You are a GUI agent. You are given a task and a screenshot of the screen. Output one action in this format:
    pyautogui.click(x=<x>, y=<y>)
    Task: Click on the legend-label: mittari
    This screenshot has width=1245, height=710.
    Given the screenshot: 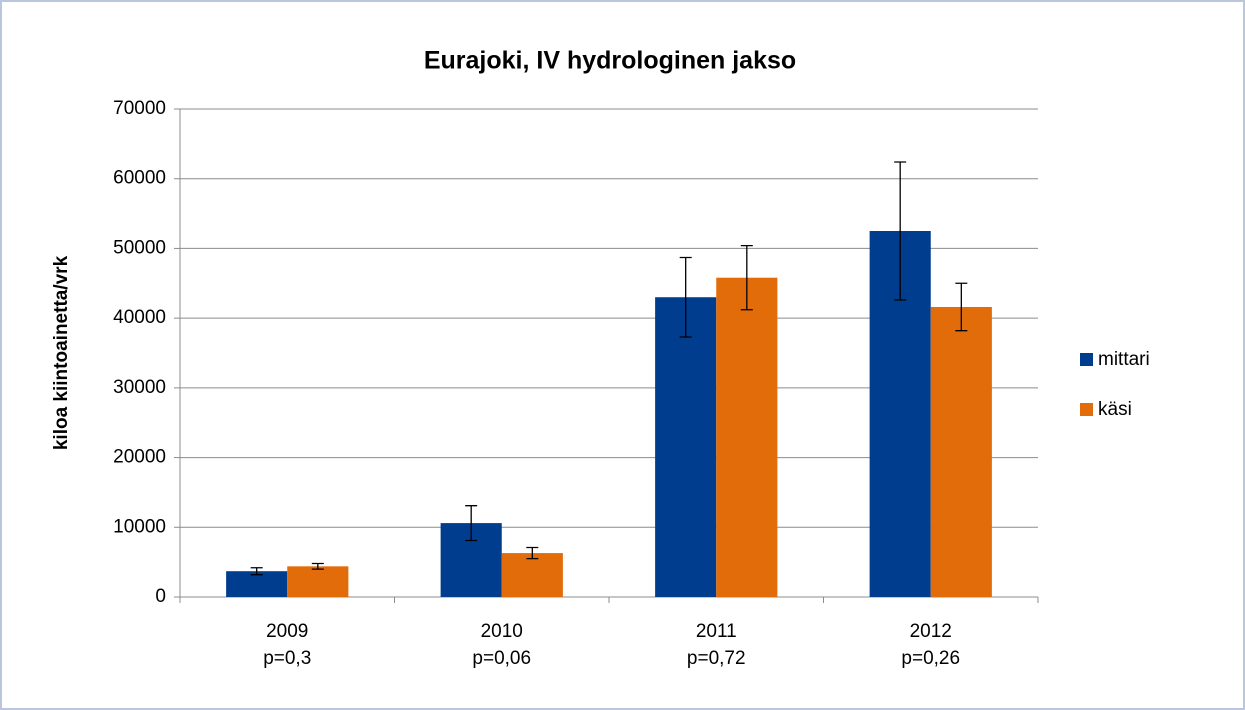 What is the action you would take?
    pyautogui.click(x=1124, y=359)
    